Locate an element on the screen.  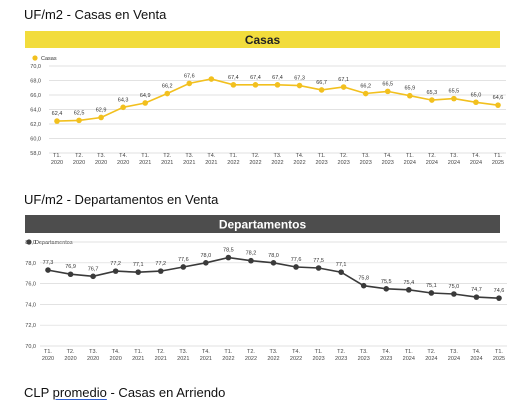
data-label: 65,3 is located at coordinates (431, 93).